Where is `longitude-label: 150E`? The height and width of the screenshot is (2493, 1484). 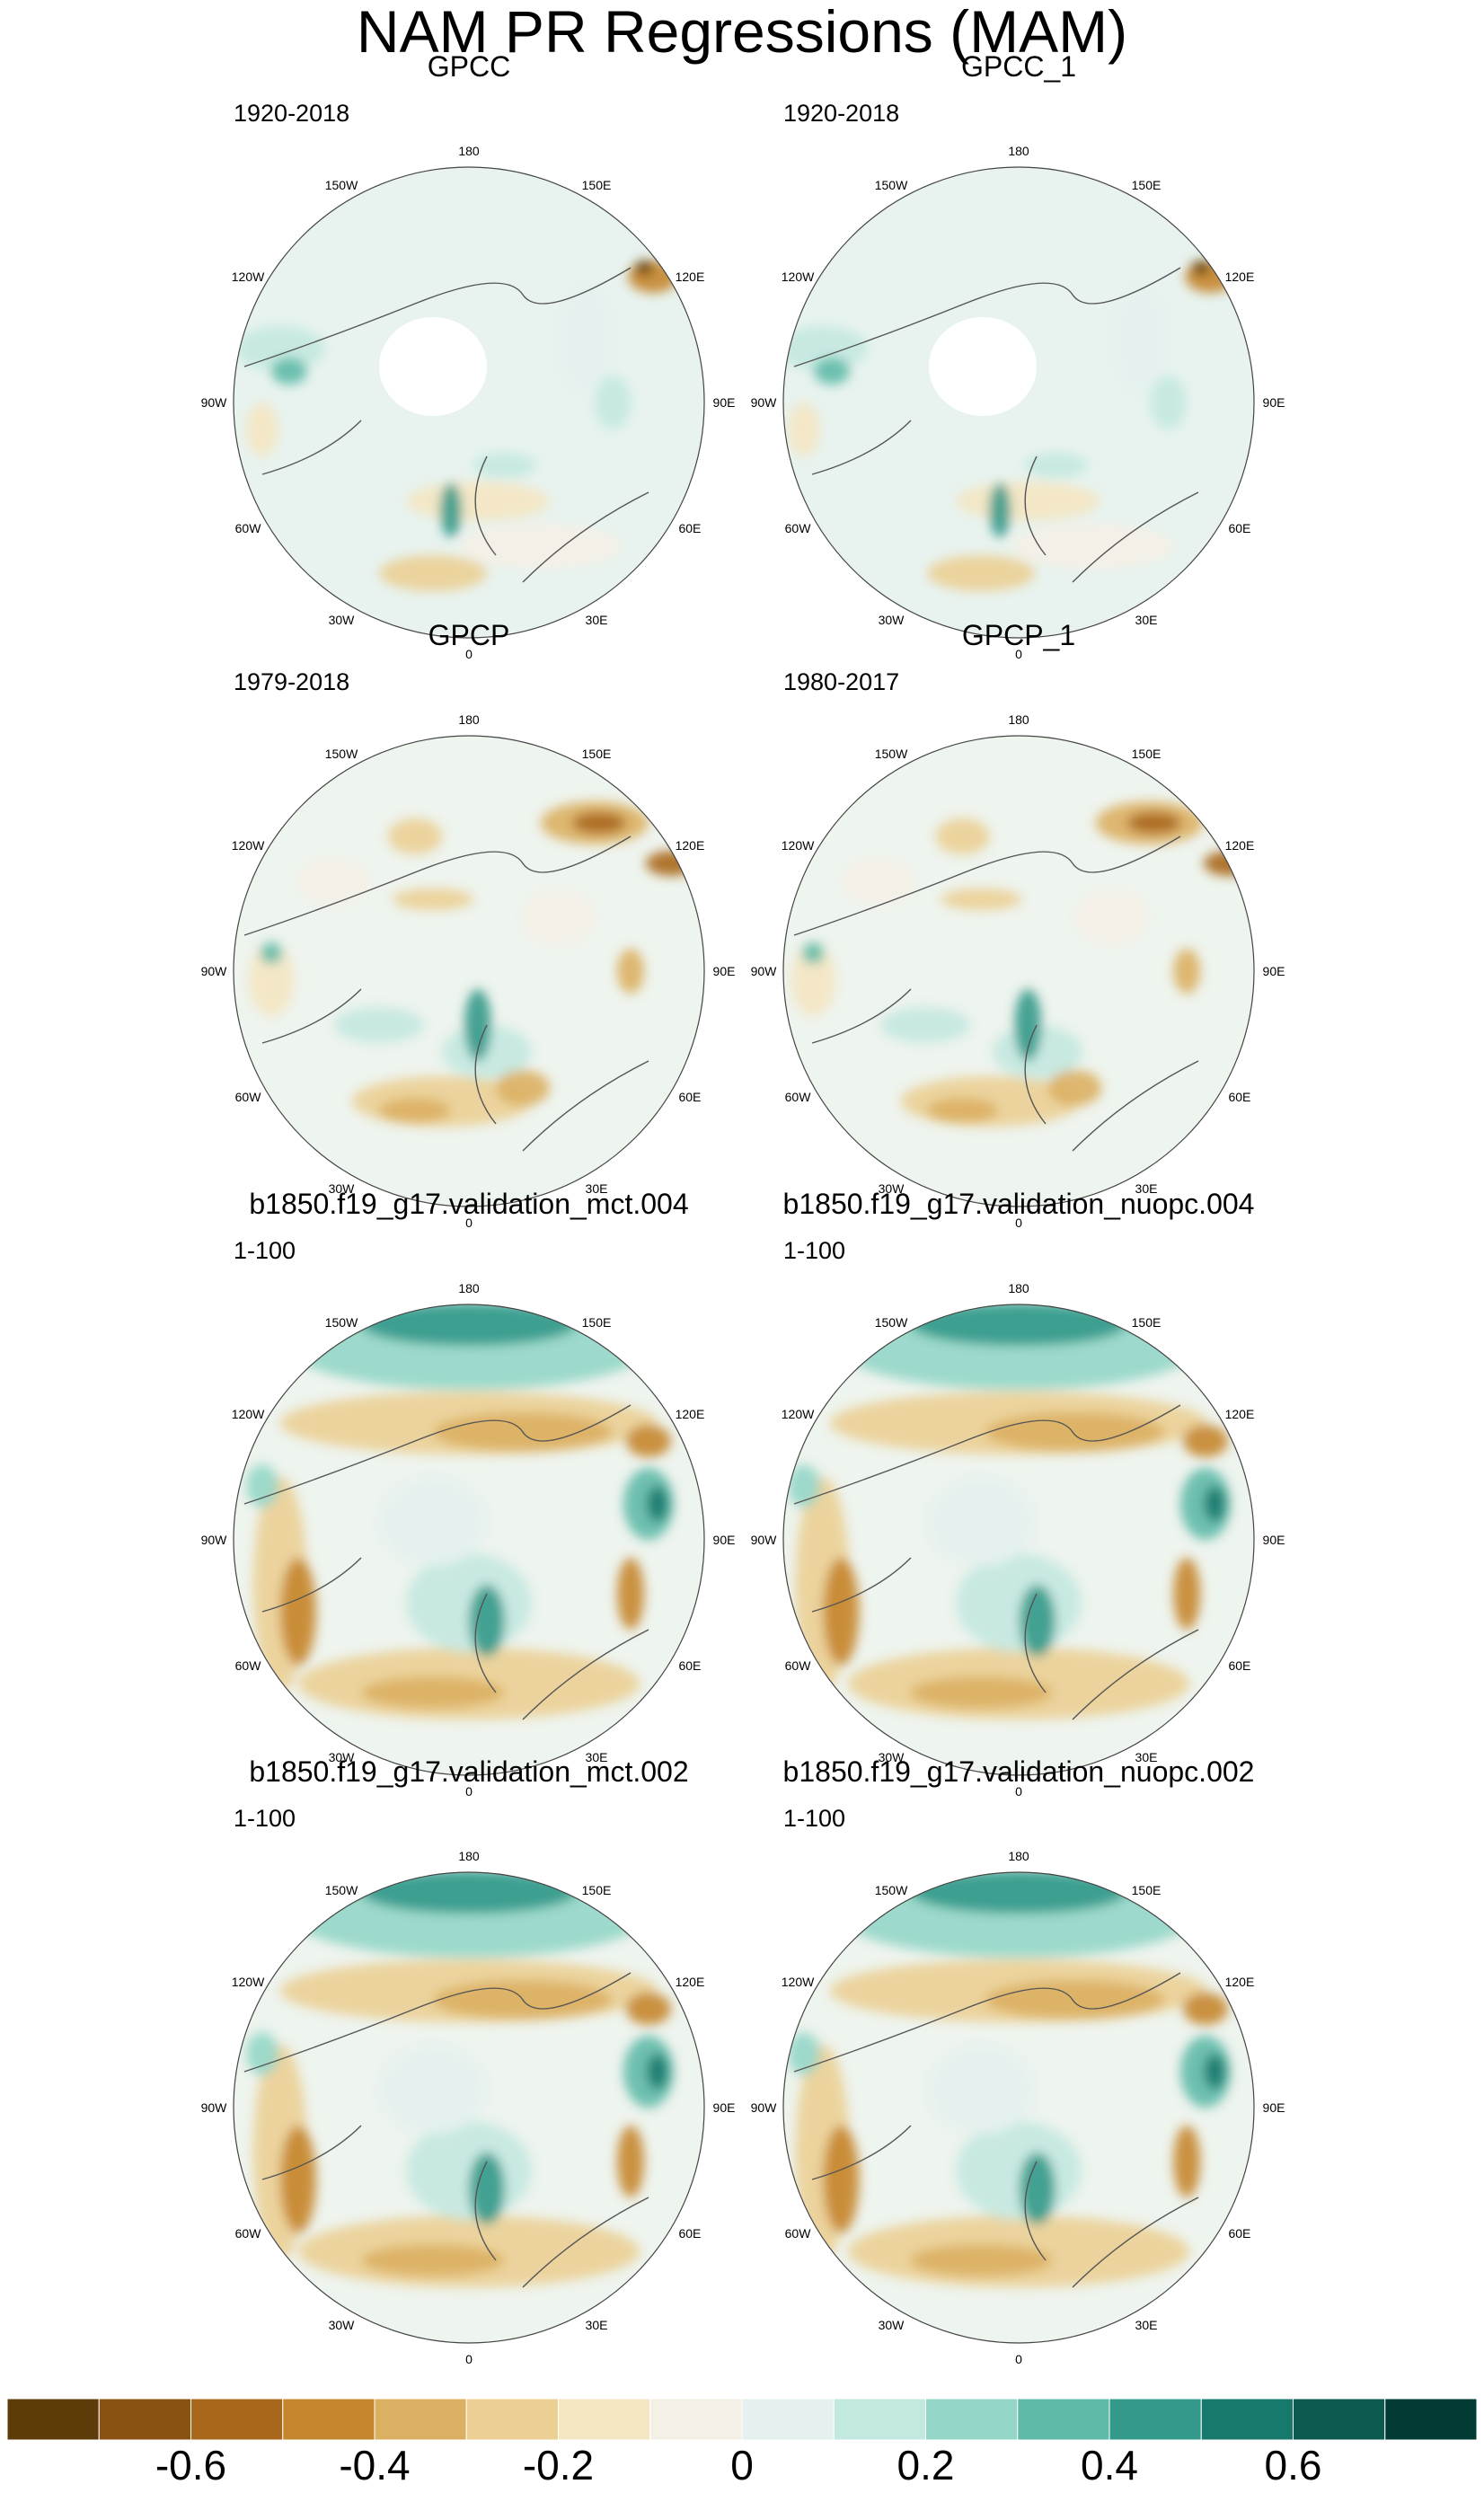 longitude-label: 150E is located at coordinates (596, 184).